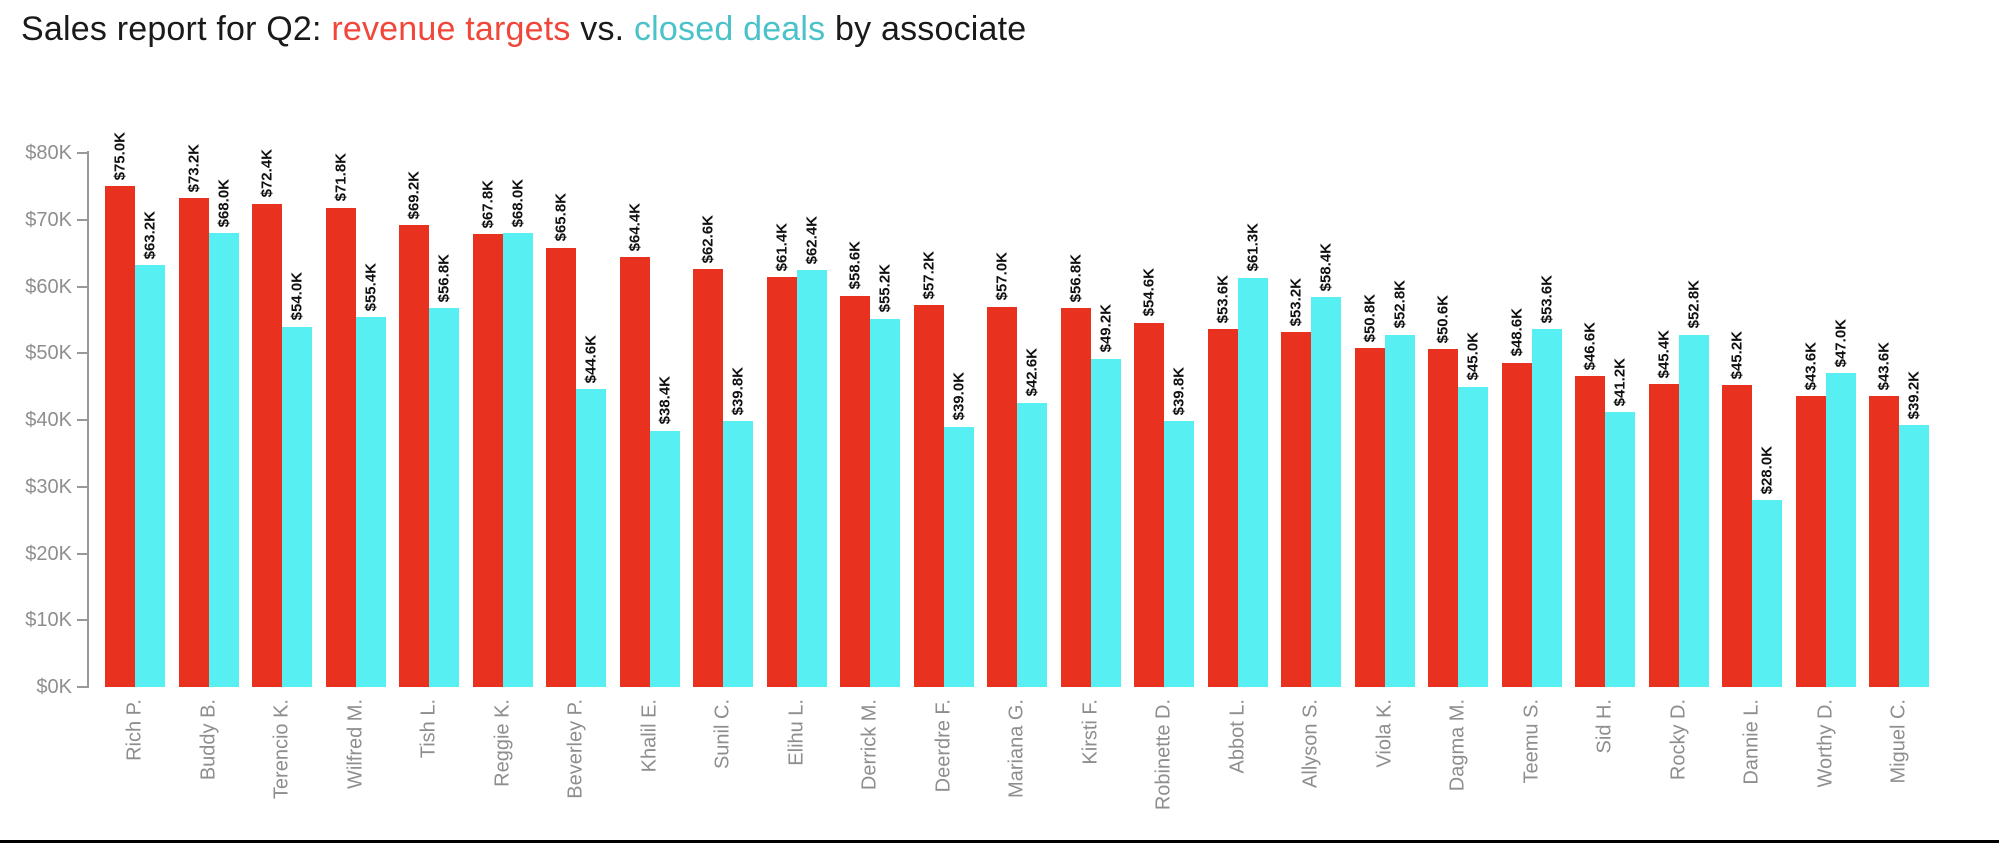 This screenshot has width=1999, height=847. I want to click on y-axis-line, so click(88, 419).